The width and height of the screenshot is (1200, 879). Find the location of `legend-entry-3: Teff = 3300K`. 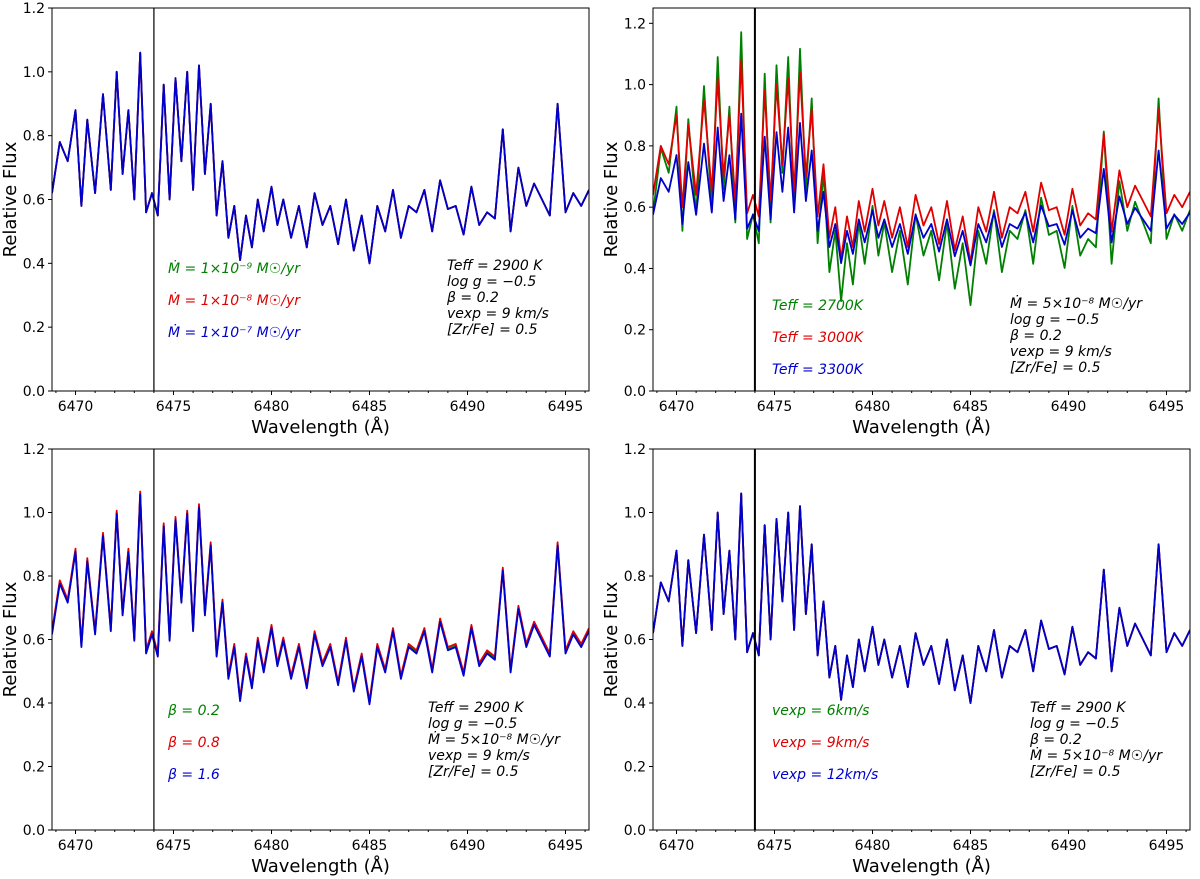

legend-entry-3: Teff = 3300K is located at coordinates (818, 370).